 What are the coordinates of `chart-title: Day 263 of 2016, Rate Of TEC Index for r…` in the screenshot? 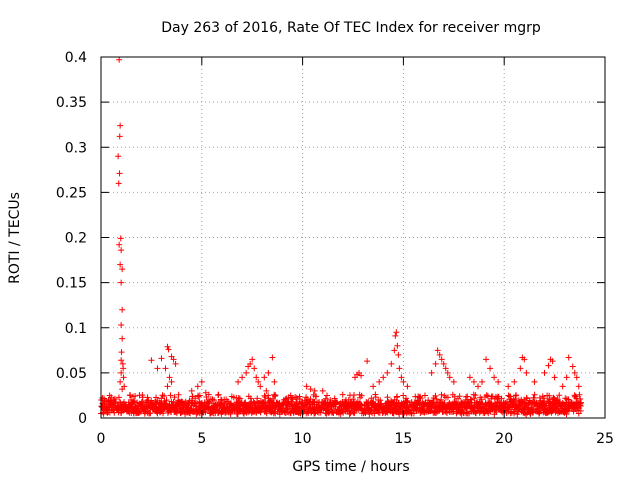 It's located at (351, 28).